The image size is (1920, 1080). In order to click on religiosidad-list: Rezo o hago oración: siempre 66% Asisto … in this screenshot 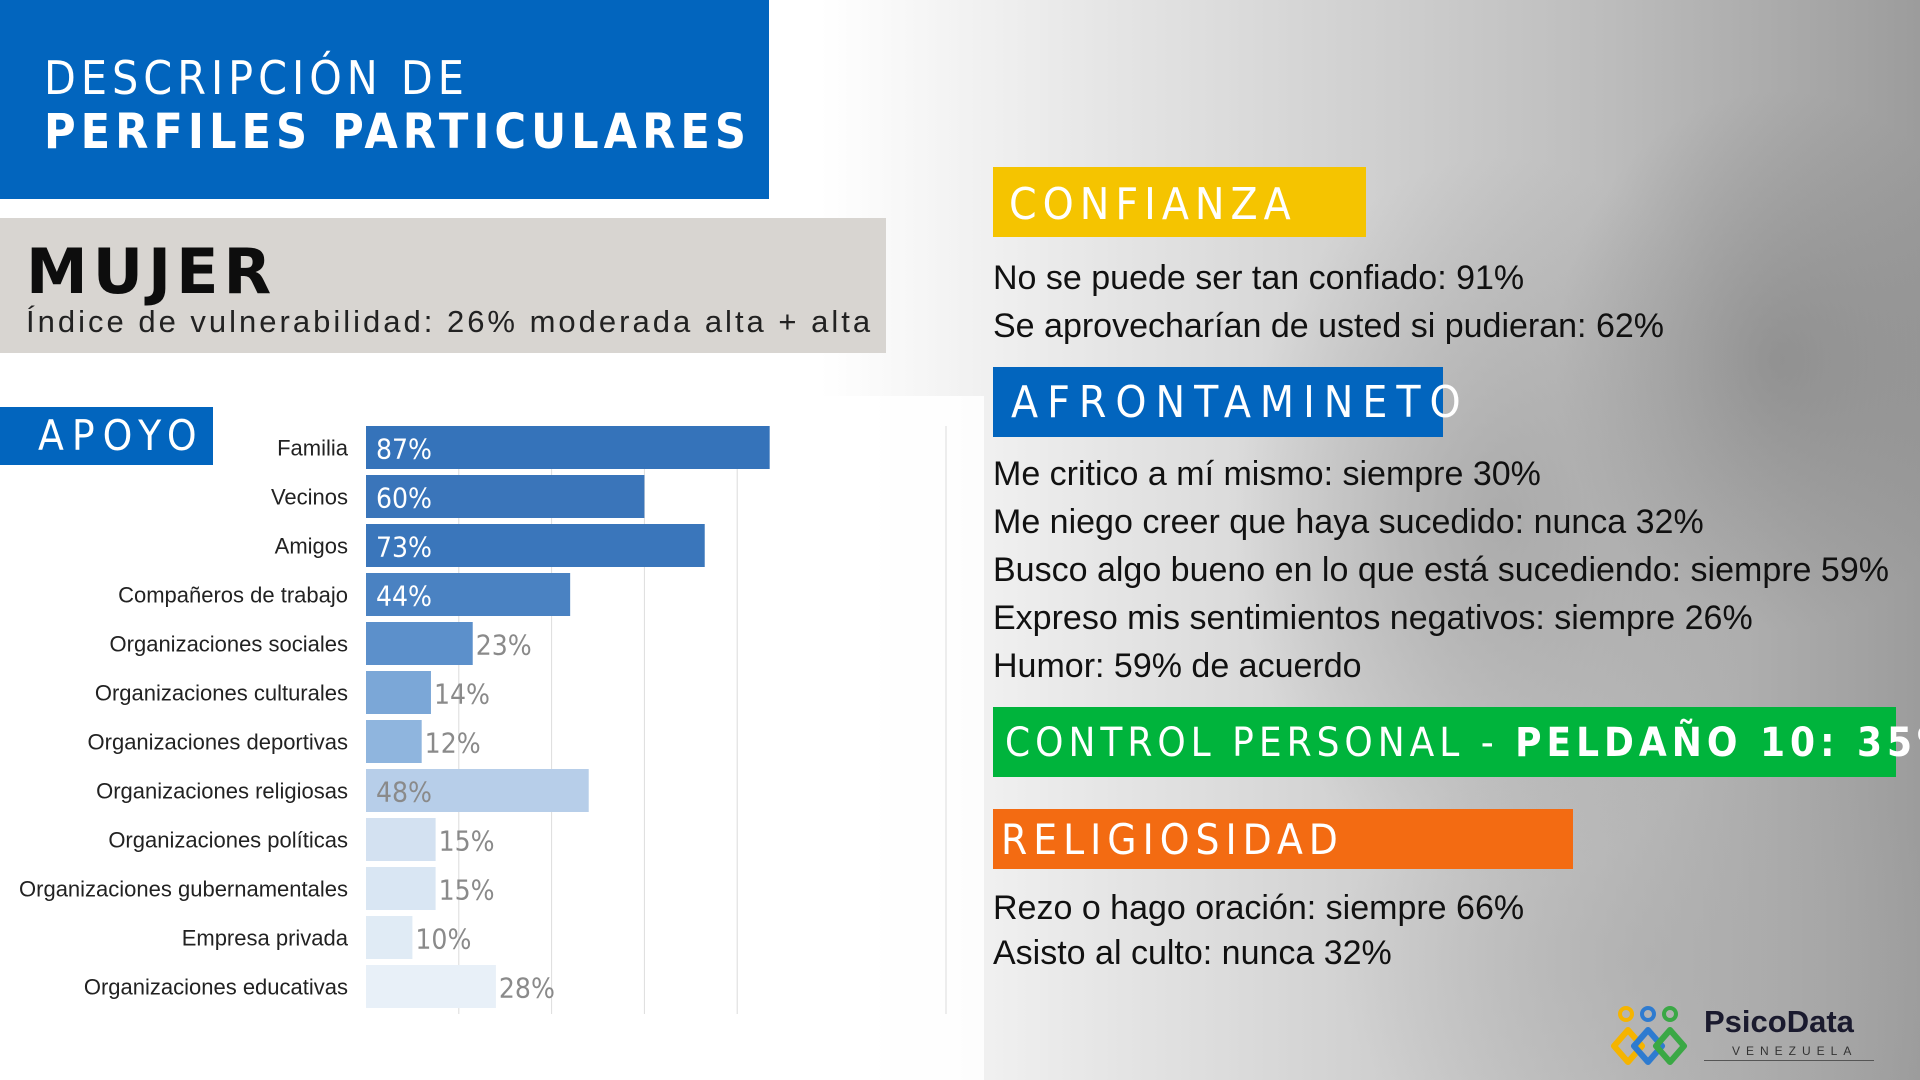, I will do `click(1258, 931)`.